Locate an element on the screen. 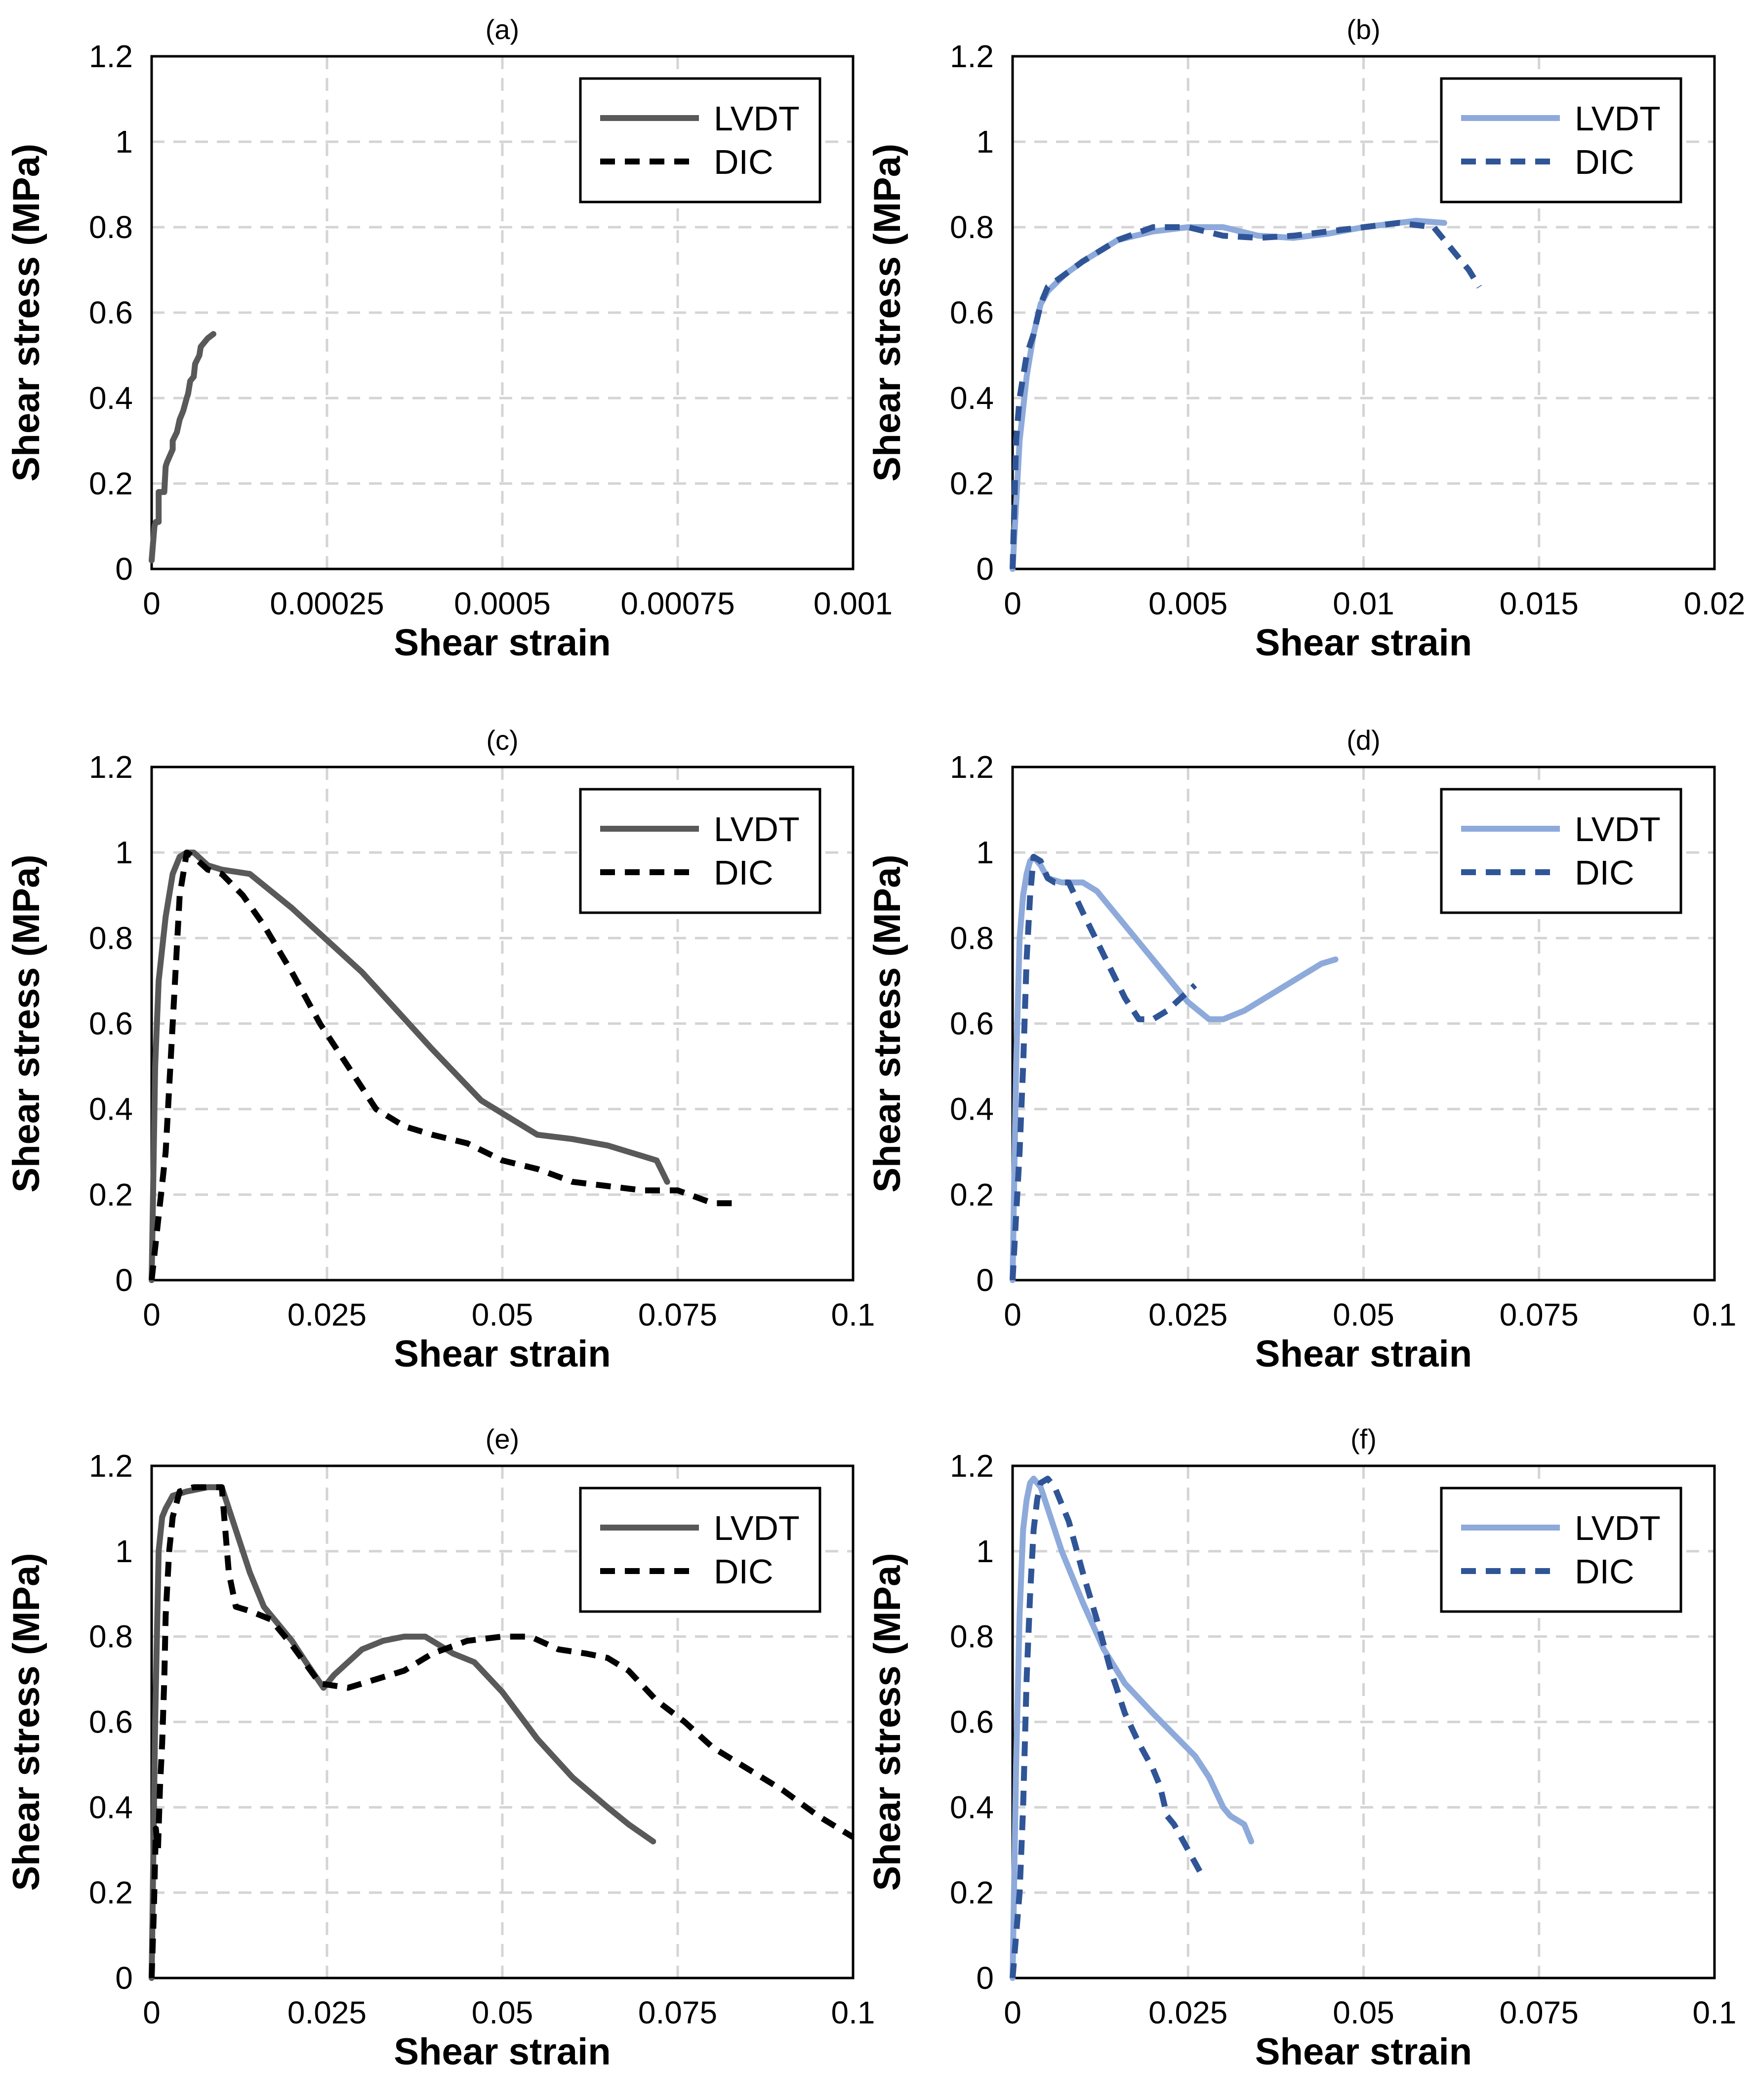 This screenshot has width=1754, height=2100. panel-title: (f) is located at coordinates (1363, 1438).